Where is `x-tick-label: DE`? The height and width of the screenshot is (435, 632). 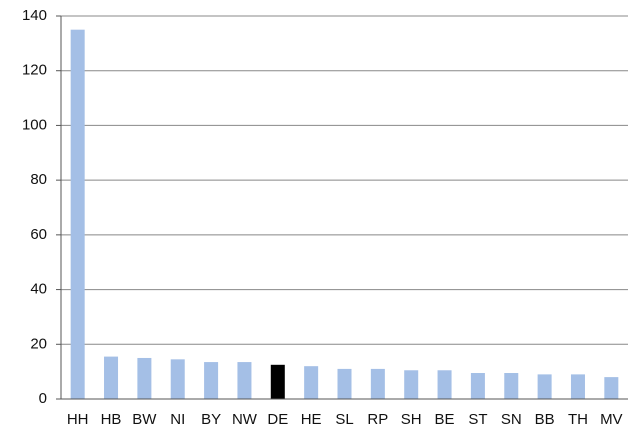
x-tick-label: DE is located at coordinates (277, 419).